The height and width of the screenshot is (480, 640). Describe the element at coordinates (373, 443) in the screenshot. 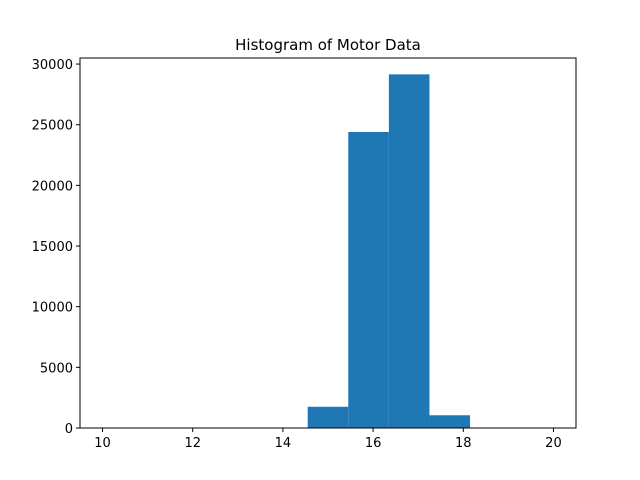

I see `x-tick-label: 16` at that location.